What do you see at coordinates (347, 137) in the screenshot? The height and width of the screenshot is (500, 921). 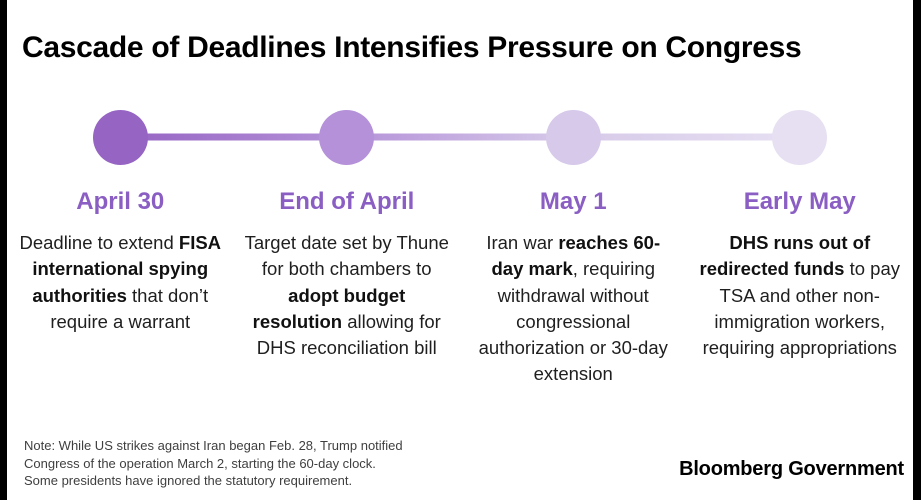 I see `timeline-dot-end-of-april` at bounding box center [347, 137].